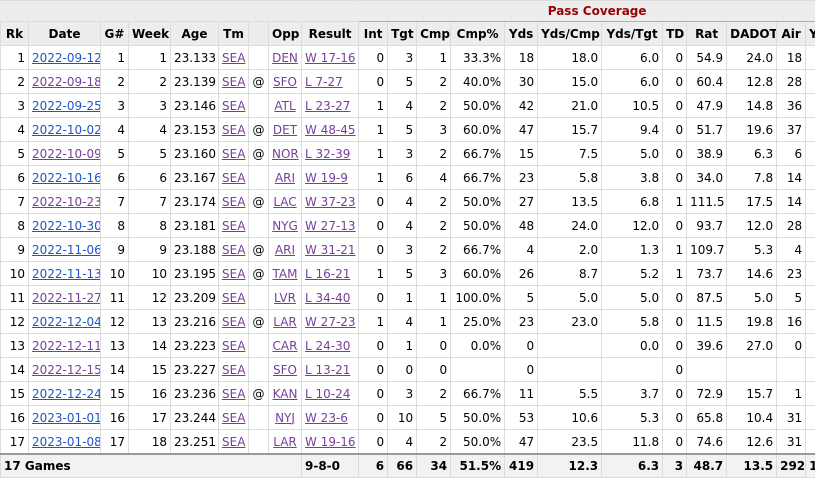 Image resolution: width=815 pixels, height=478 pixels. What do you see at coordinates (327, 346) in the screenshot?
I see `result-link: L 24-30` at bounding box center [327, 346].